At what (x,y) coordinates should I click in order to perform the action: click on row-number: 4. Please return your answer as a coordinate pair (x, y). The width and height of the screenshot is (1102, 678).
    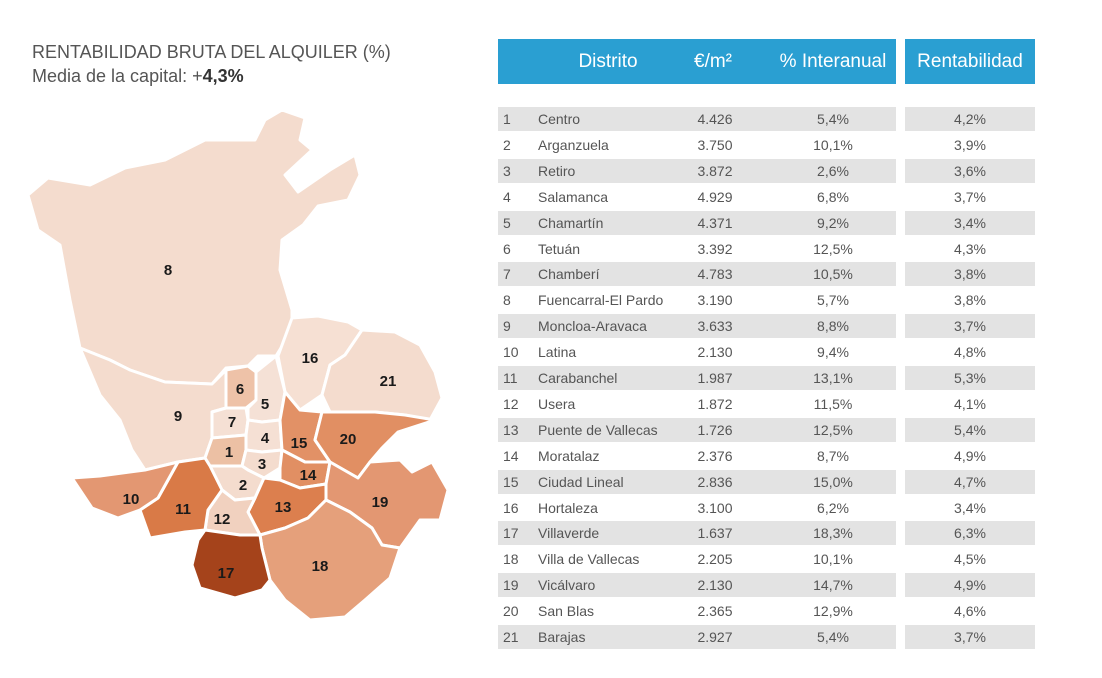
    Looking at the image, I should click on (507, 196).